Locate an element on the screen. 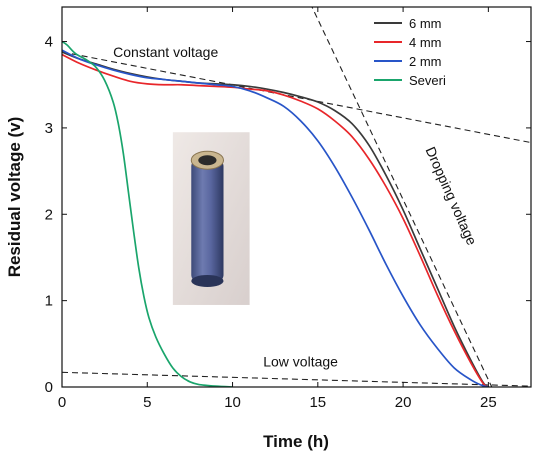 The width and height of the screenshot is (550, 461). legend-label: Severi is located at coordinates (427, 80).